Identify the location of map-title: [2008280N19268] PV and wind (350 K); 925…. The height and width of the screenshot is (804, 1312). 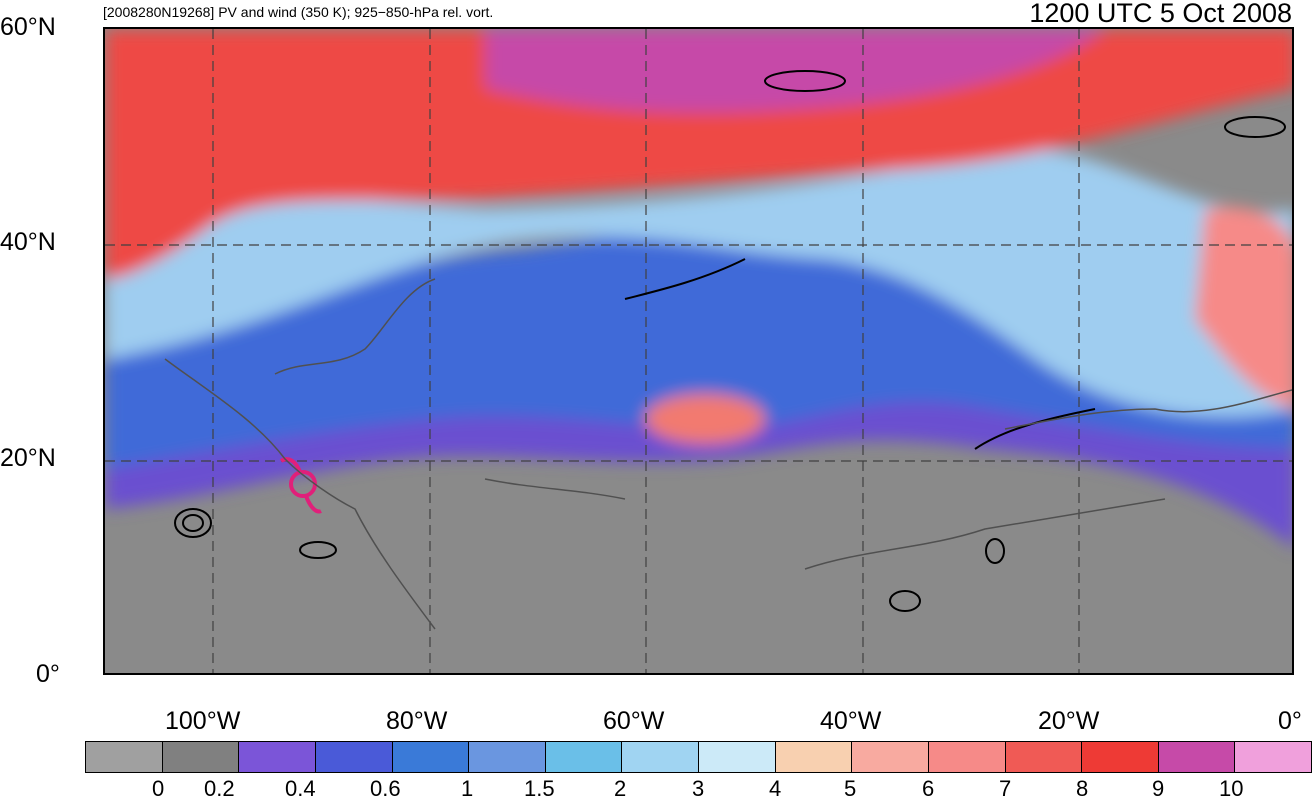
(298, 12).